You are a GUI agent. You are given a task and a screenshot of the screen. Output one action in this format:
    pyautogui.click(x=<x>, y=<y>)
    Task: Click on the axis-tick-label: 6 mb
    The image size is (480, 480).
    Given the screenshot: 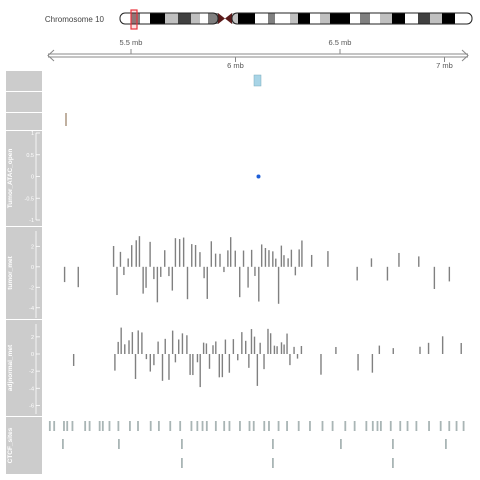 What is the action you would take?
    pyautogui.click(x=235, y=65)
    